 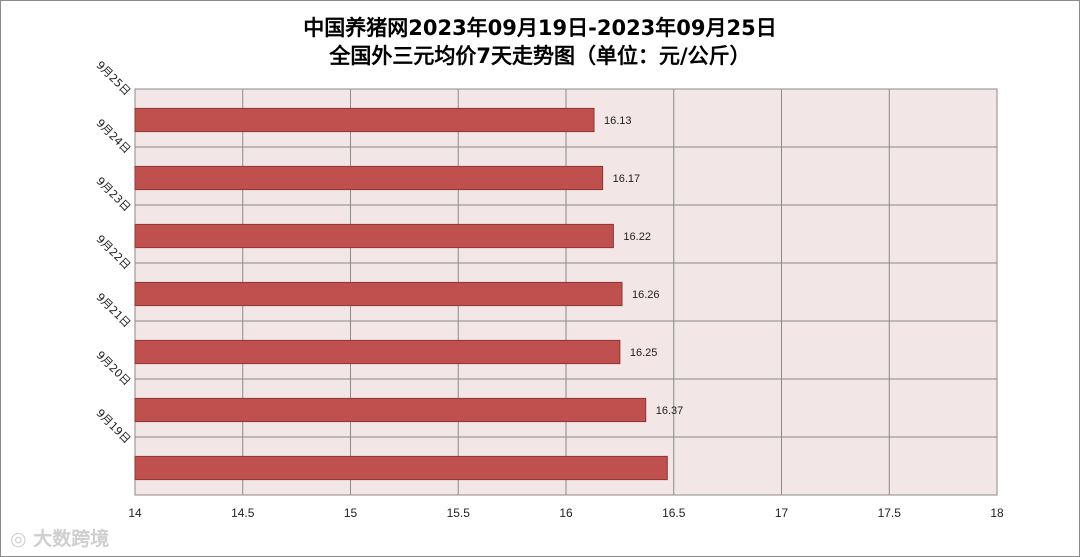 I want to click on chart-title-line1: 中国养猪网2023年09月19日-2023年09月25日, so click(x=540, y=28).